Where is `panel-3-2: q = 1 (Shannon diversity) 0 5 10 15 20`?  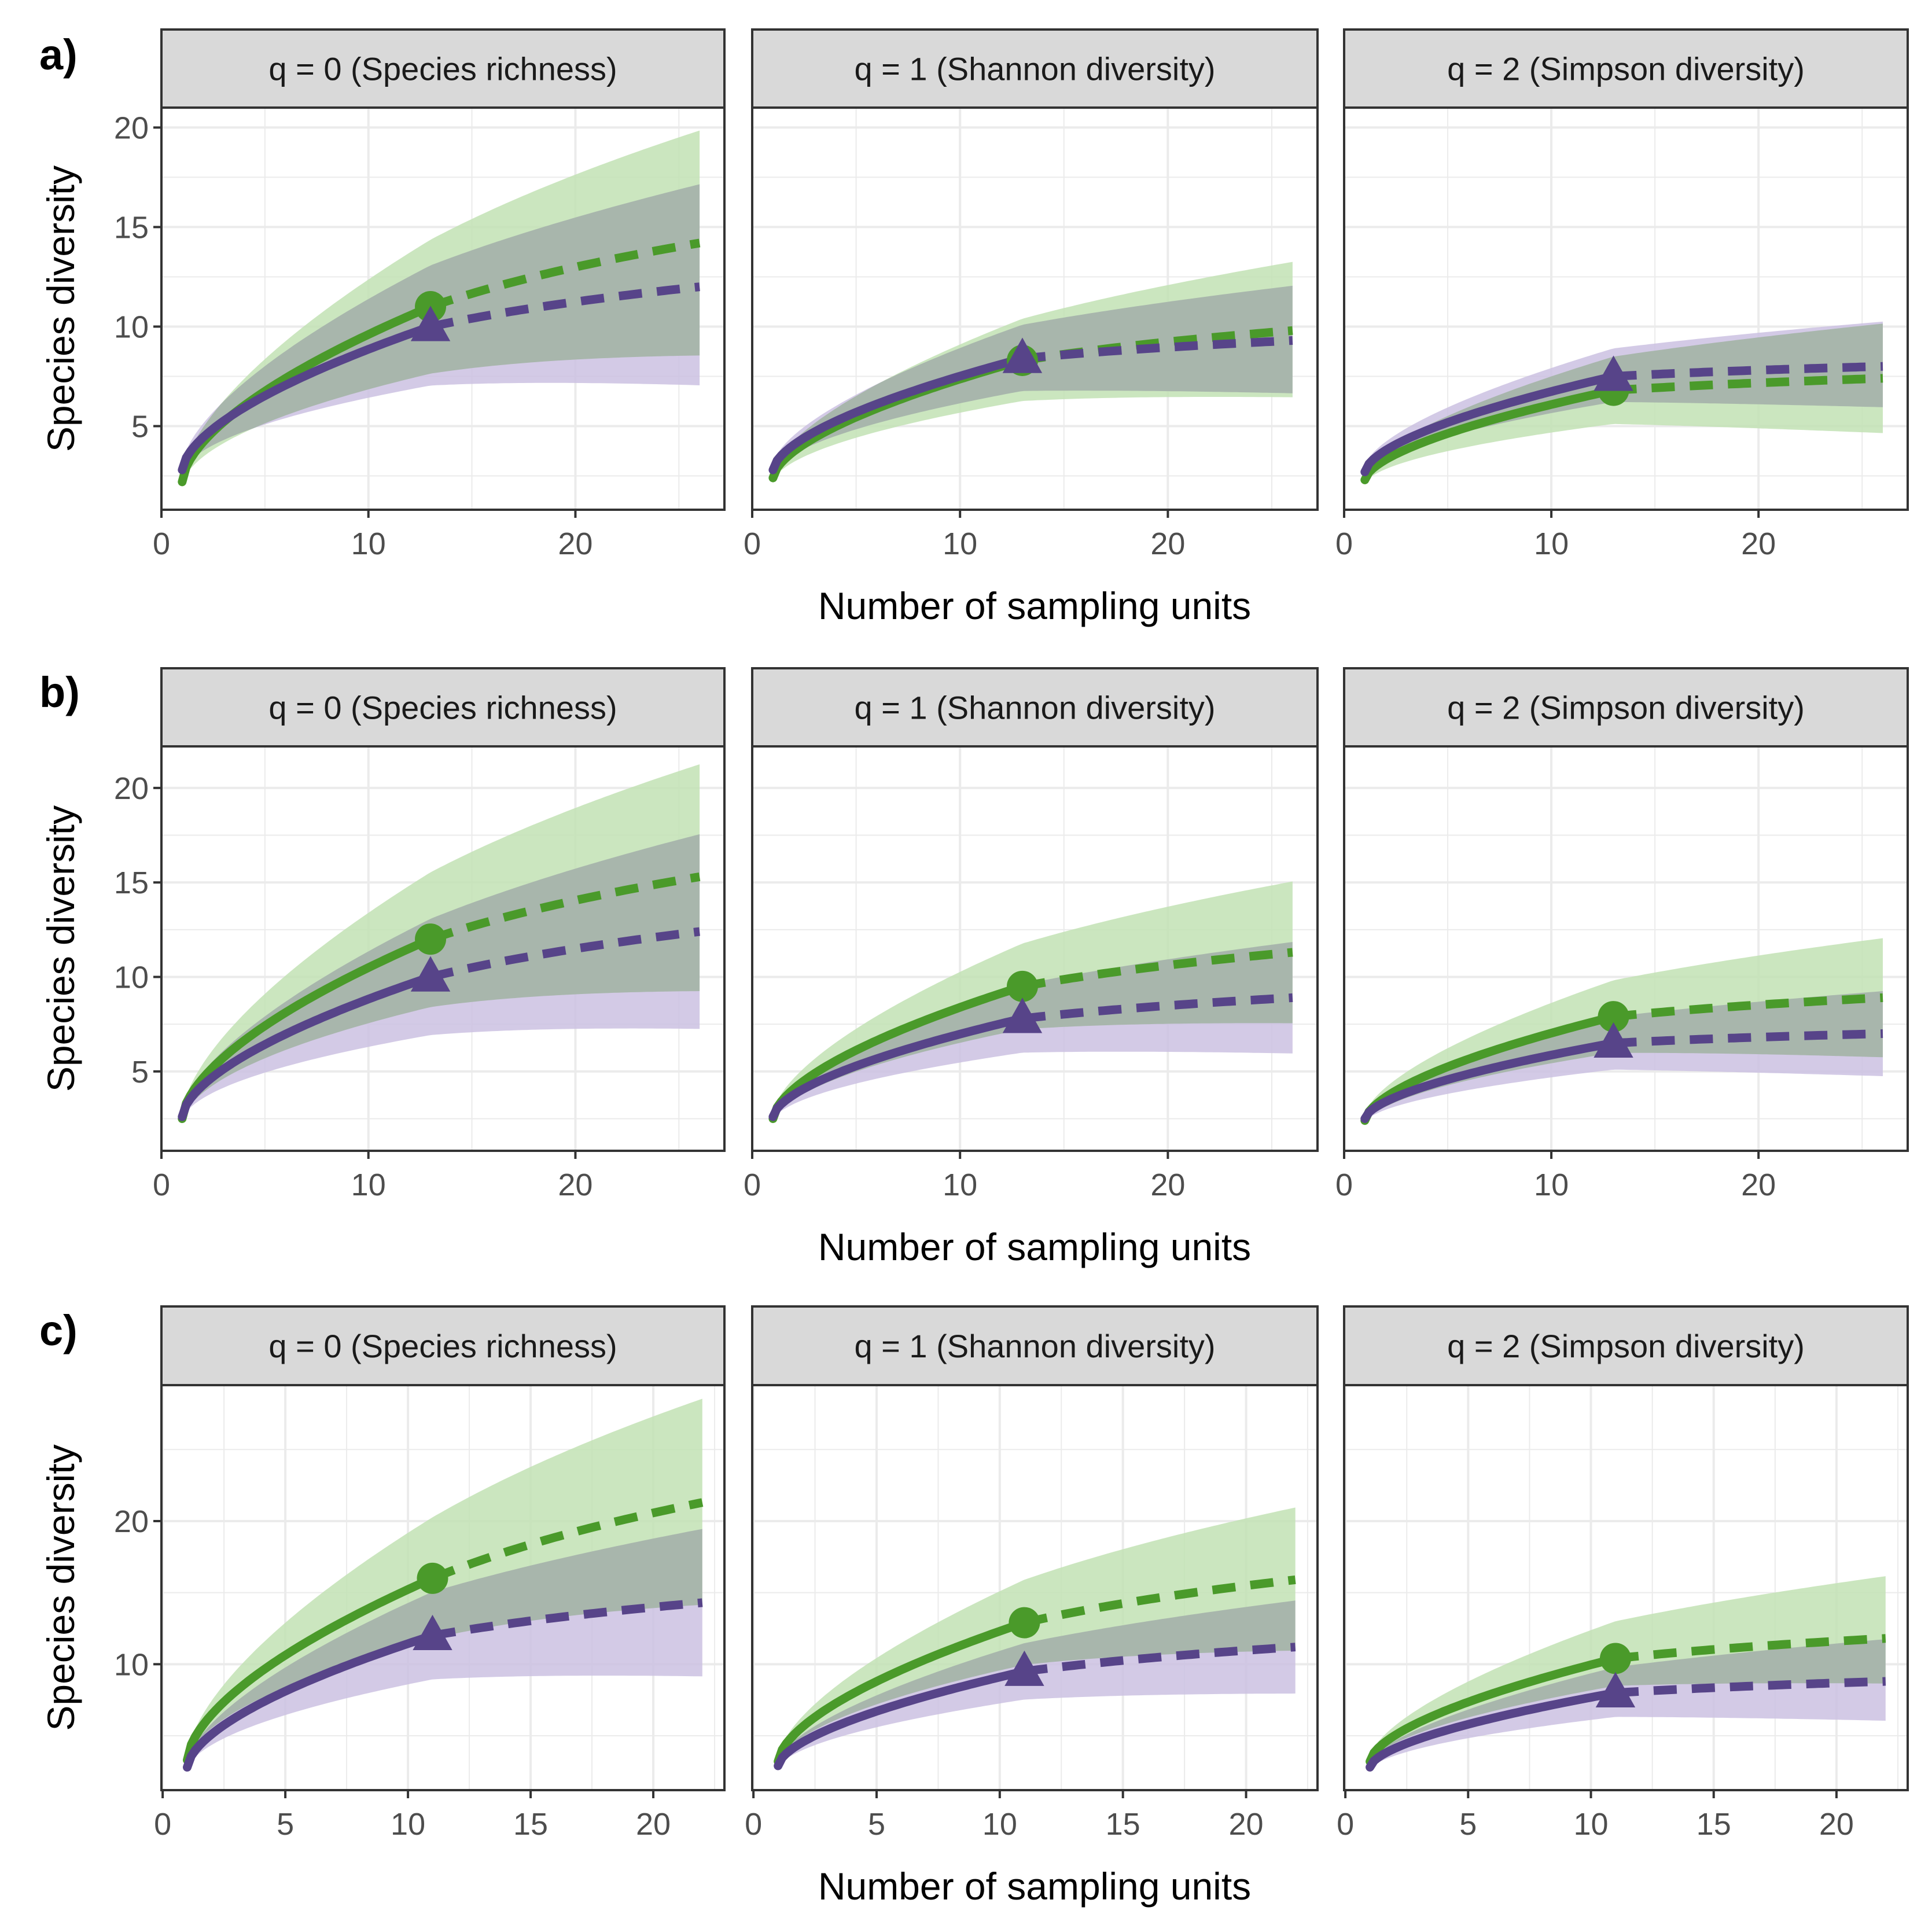 panel-3-2: q = 1 (Shannon diversity) 0 5 10 15 20 is located at coordinates (1032, 1573).